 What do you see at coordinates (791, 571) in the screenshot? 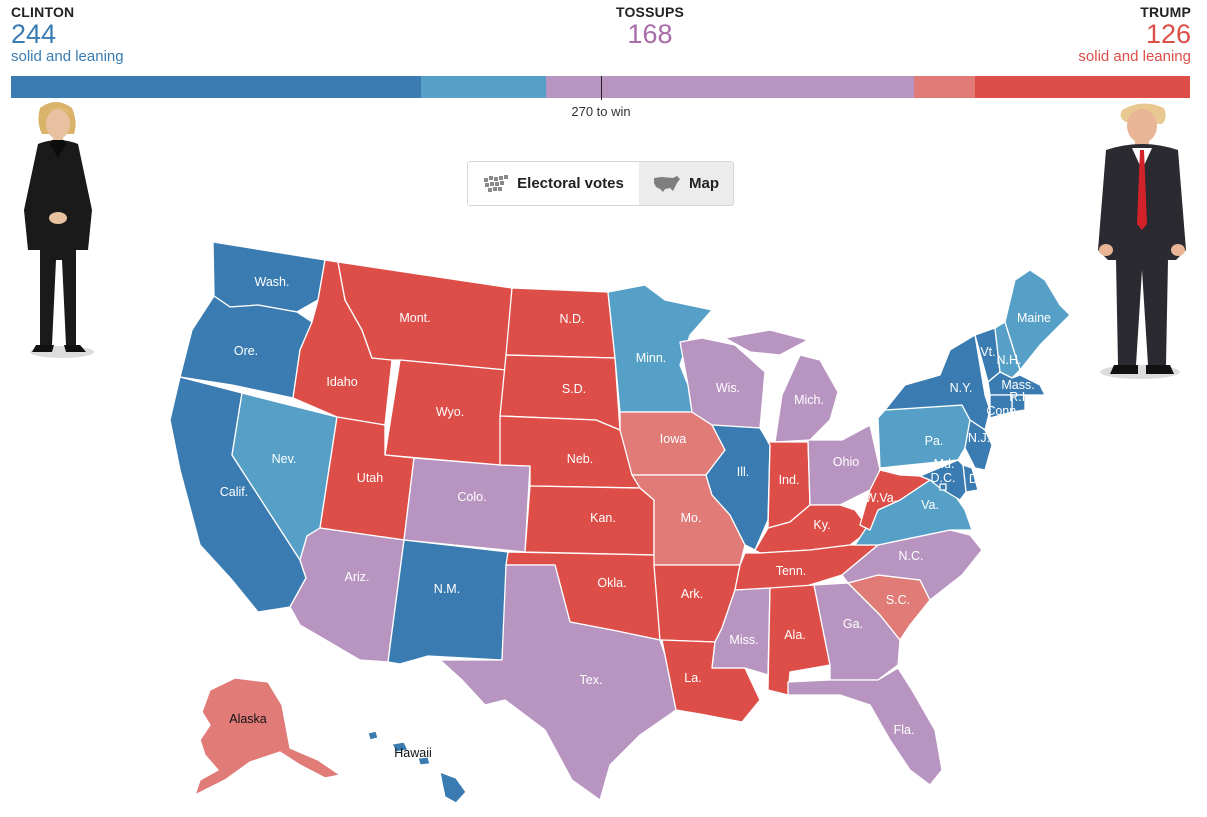
I see `state-label-tn: Tenn.` at bounding box center [791, 571].